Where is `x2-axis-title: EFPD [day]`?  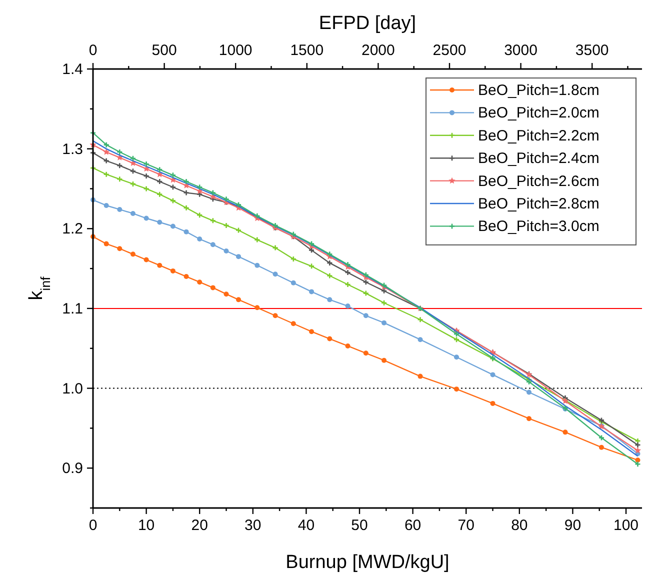 x2-axis-title: EFPD [day] is located at coordinates (367, 23).